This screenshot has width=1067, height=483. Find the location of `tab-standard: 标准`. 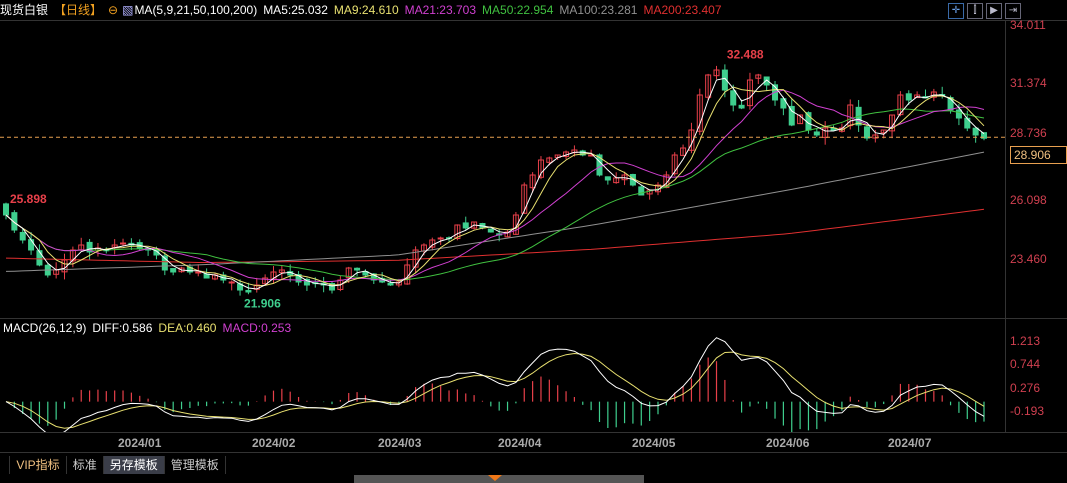

tab-standard: 标准 is located at coordinates (85, 465).